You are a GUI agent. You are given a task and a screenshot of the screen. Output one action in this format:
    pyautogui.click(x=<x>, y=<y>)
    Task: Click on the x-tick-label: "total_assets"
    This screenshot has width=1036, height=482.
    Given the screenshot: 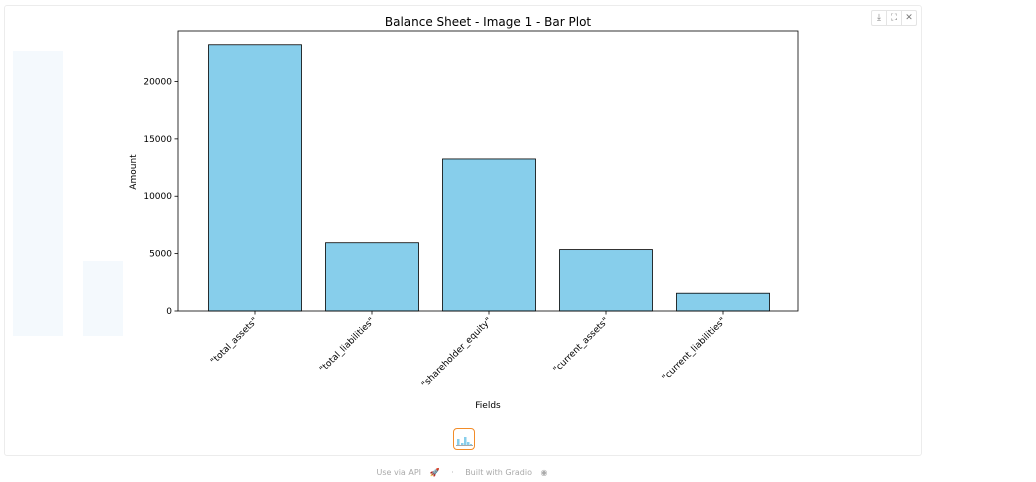 What is the action you would take?
    pyautogui.click(x=234, y=341)
    